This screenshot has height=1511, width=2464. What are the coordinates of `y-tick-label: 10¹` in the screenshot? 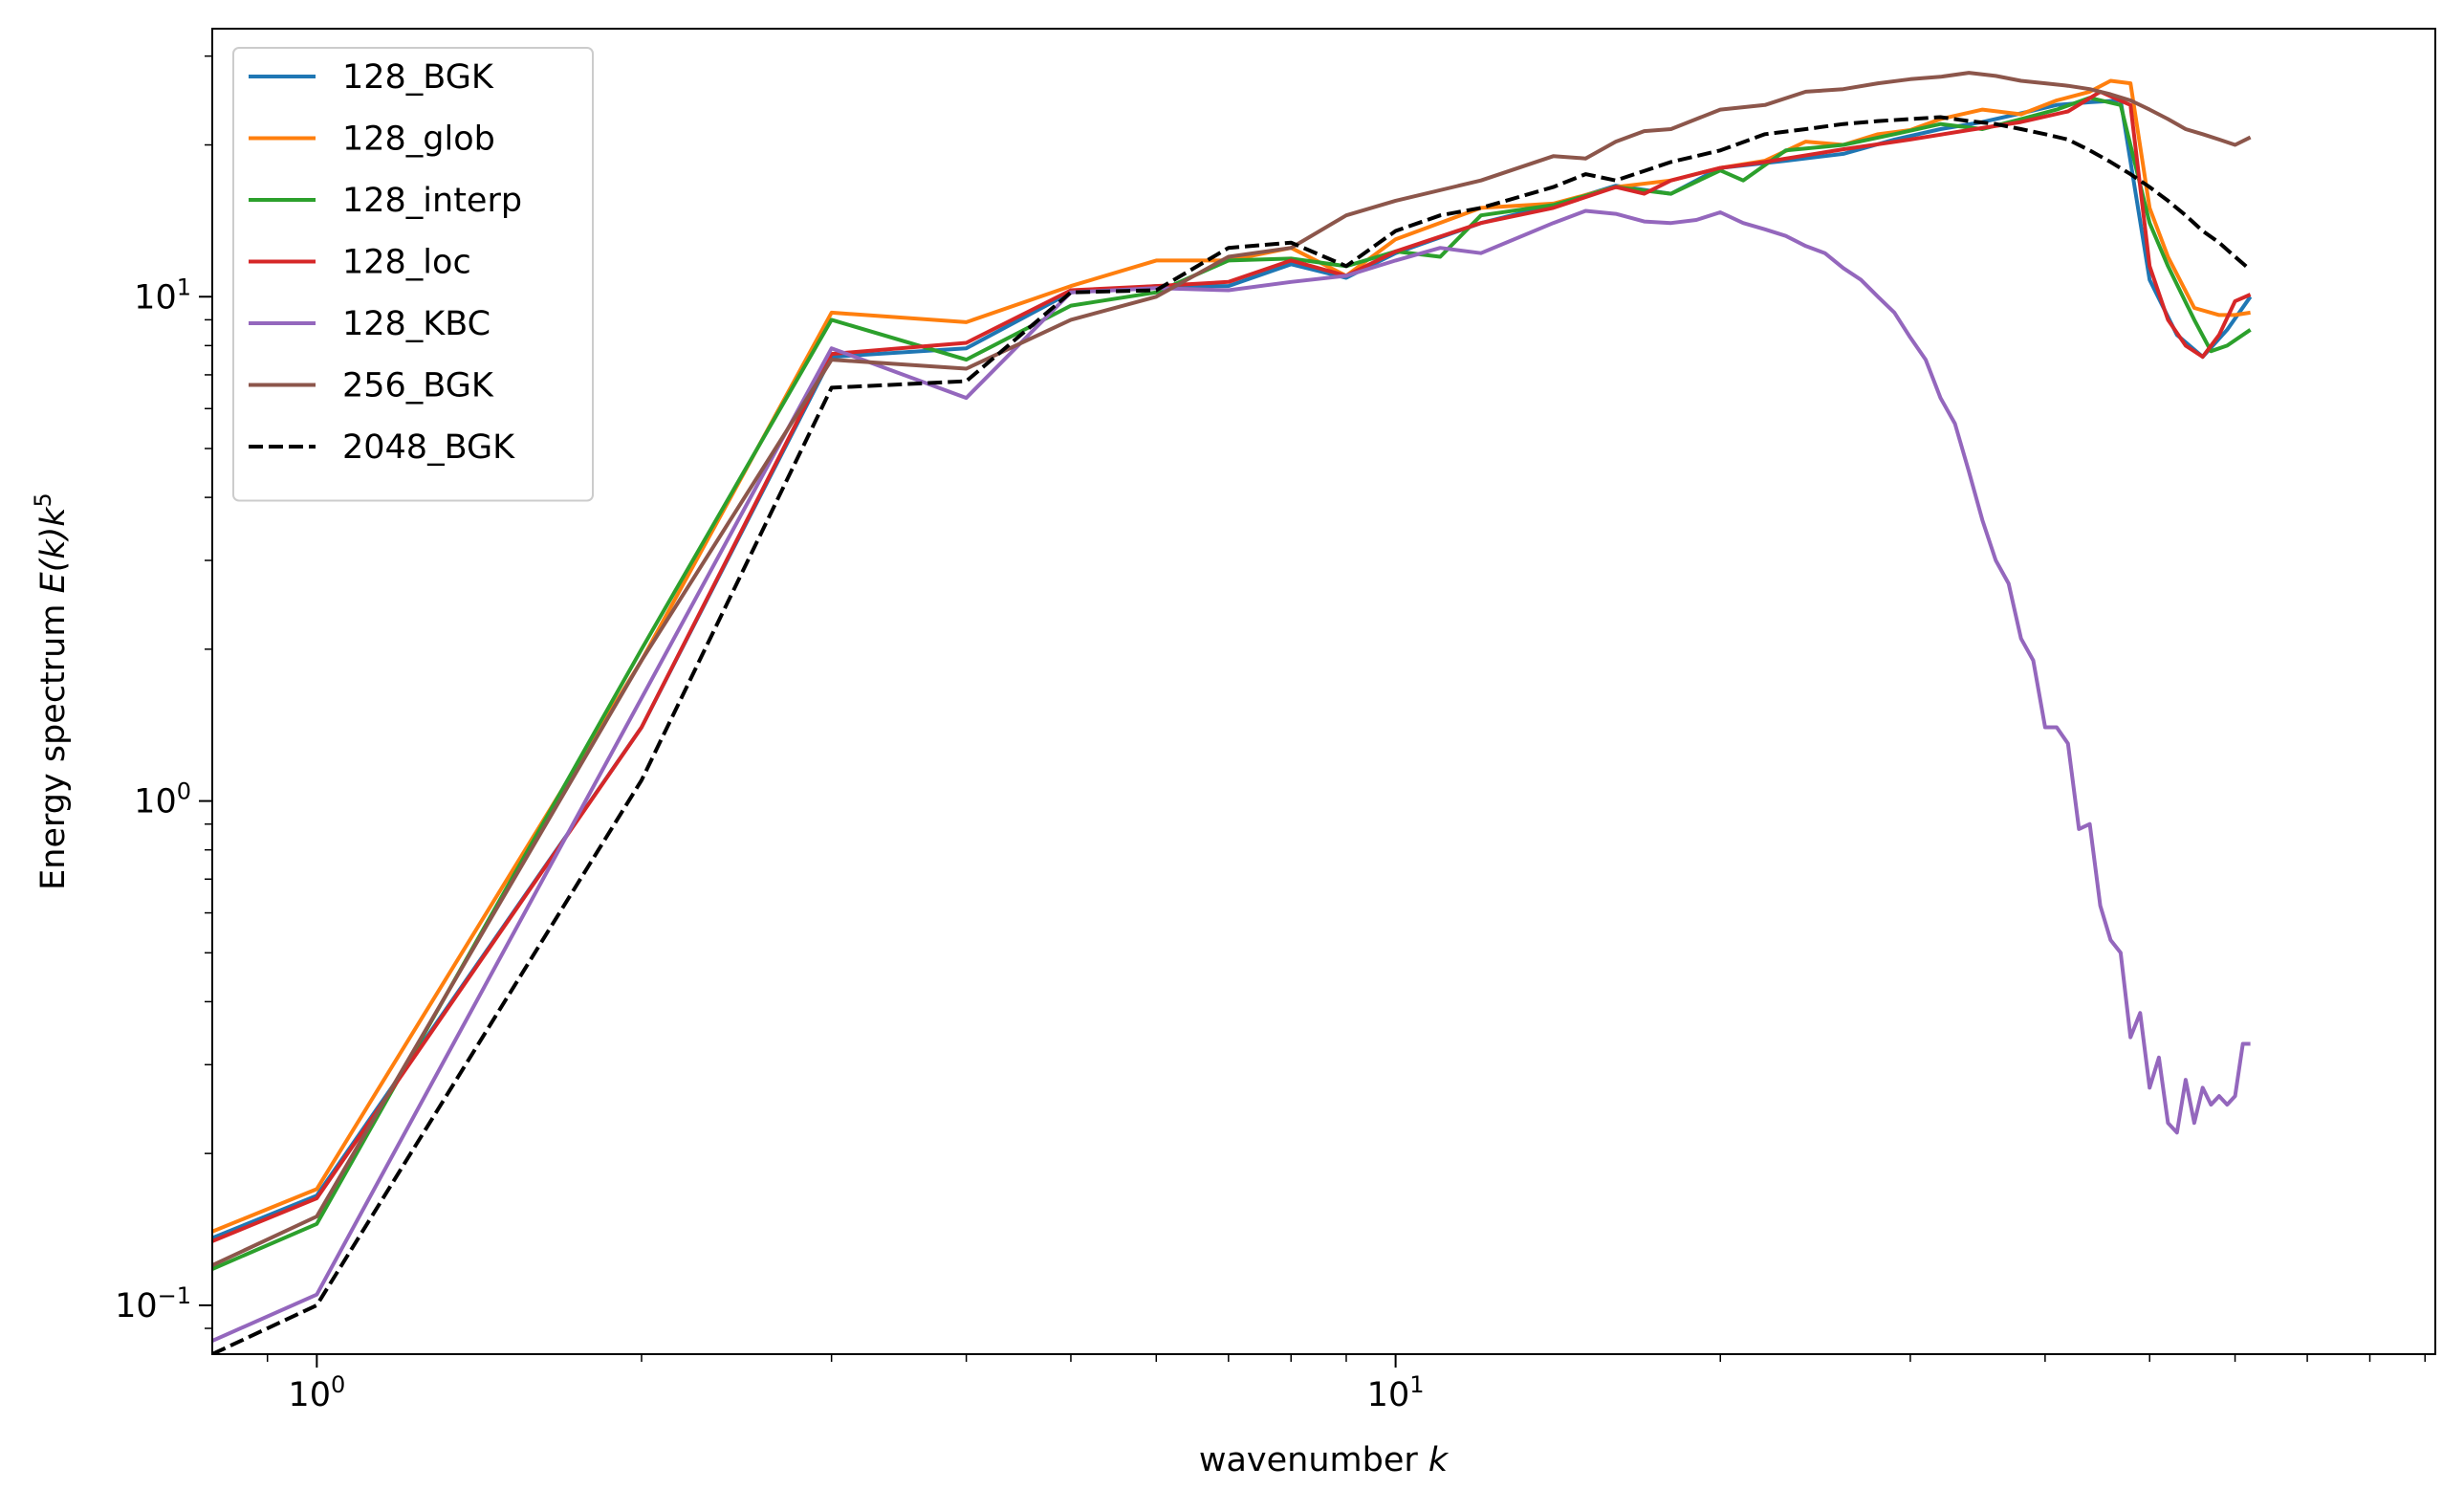 It's located at (162, 295).